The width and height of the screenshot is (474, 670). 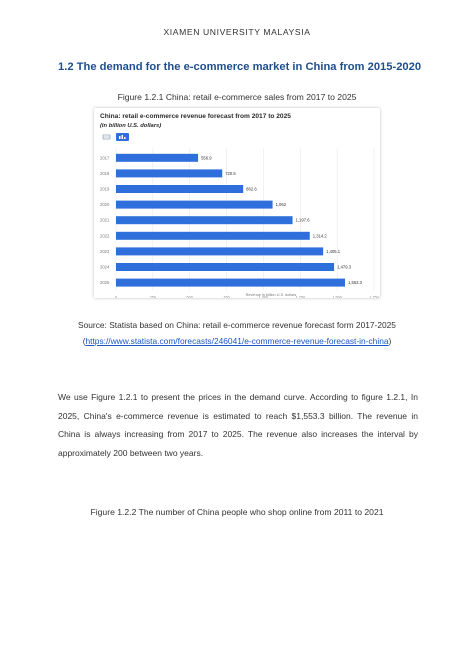 I want to click on data-label: 556.9, so click(x=206, y=157).